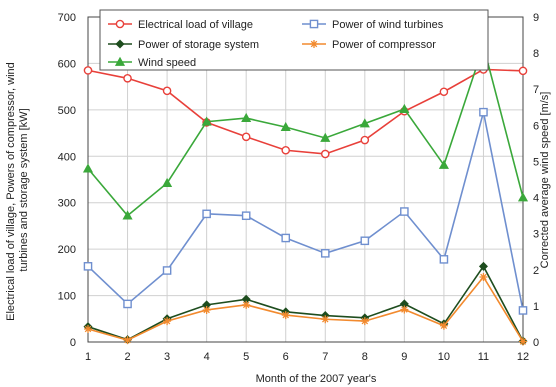  What do you see at coordinates (24, 189) in the screenshot?
I see `y-axis-label-line-2: turbines and storage system [kW]` at bounding box center [24, 189].